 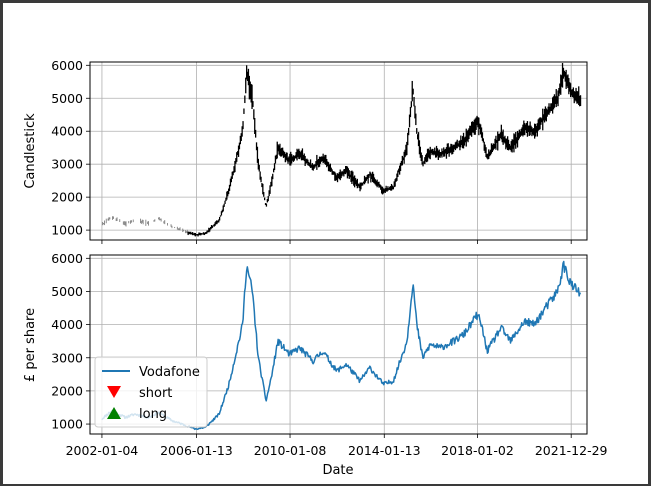 I want to click on legend-short-label: short, so click(x=155, y=393).